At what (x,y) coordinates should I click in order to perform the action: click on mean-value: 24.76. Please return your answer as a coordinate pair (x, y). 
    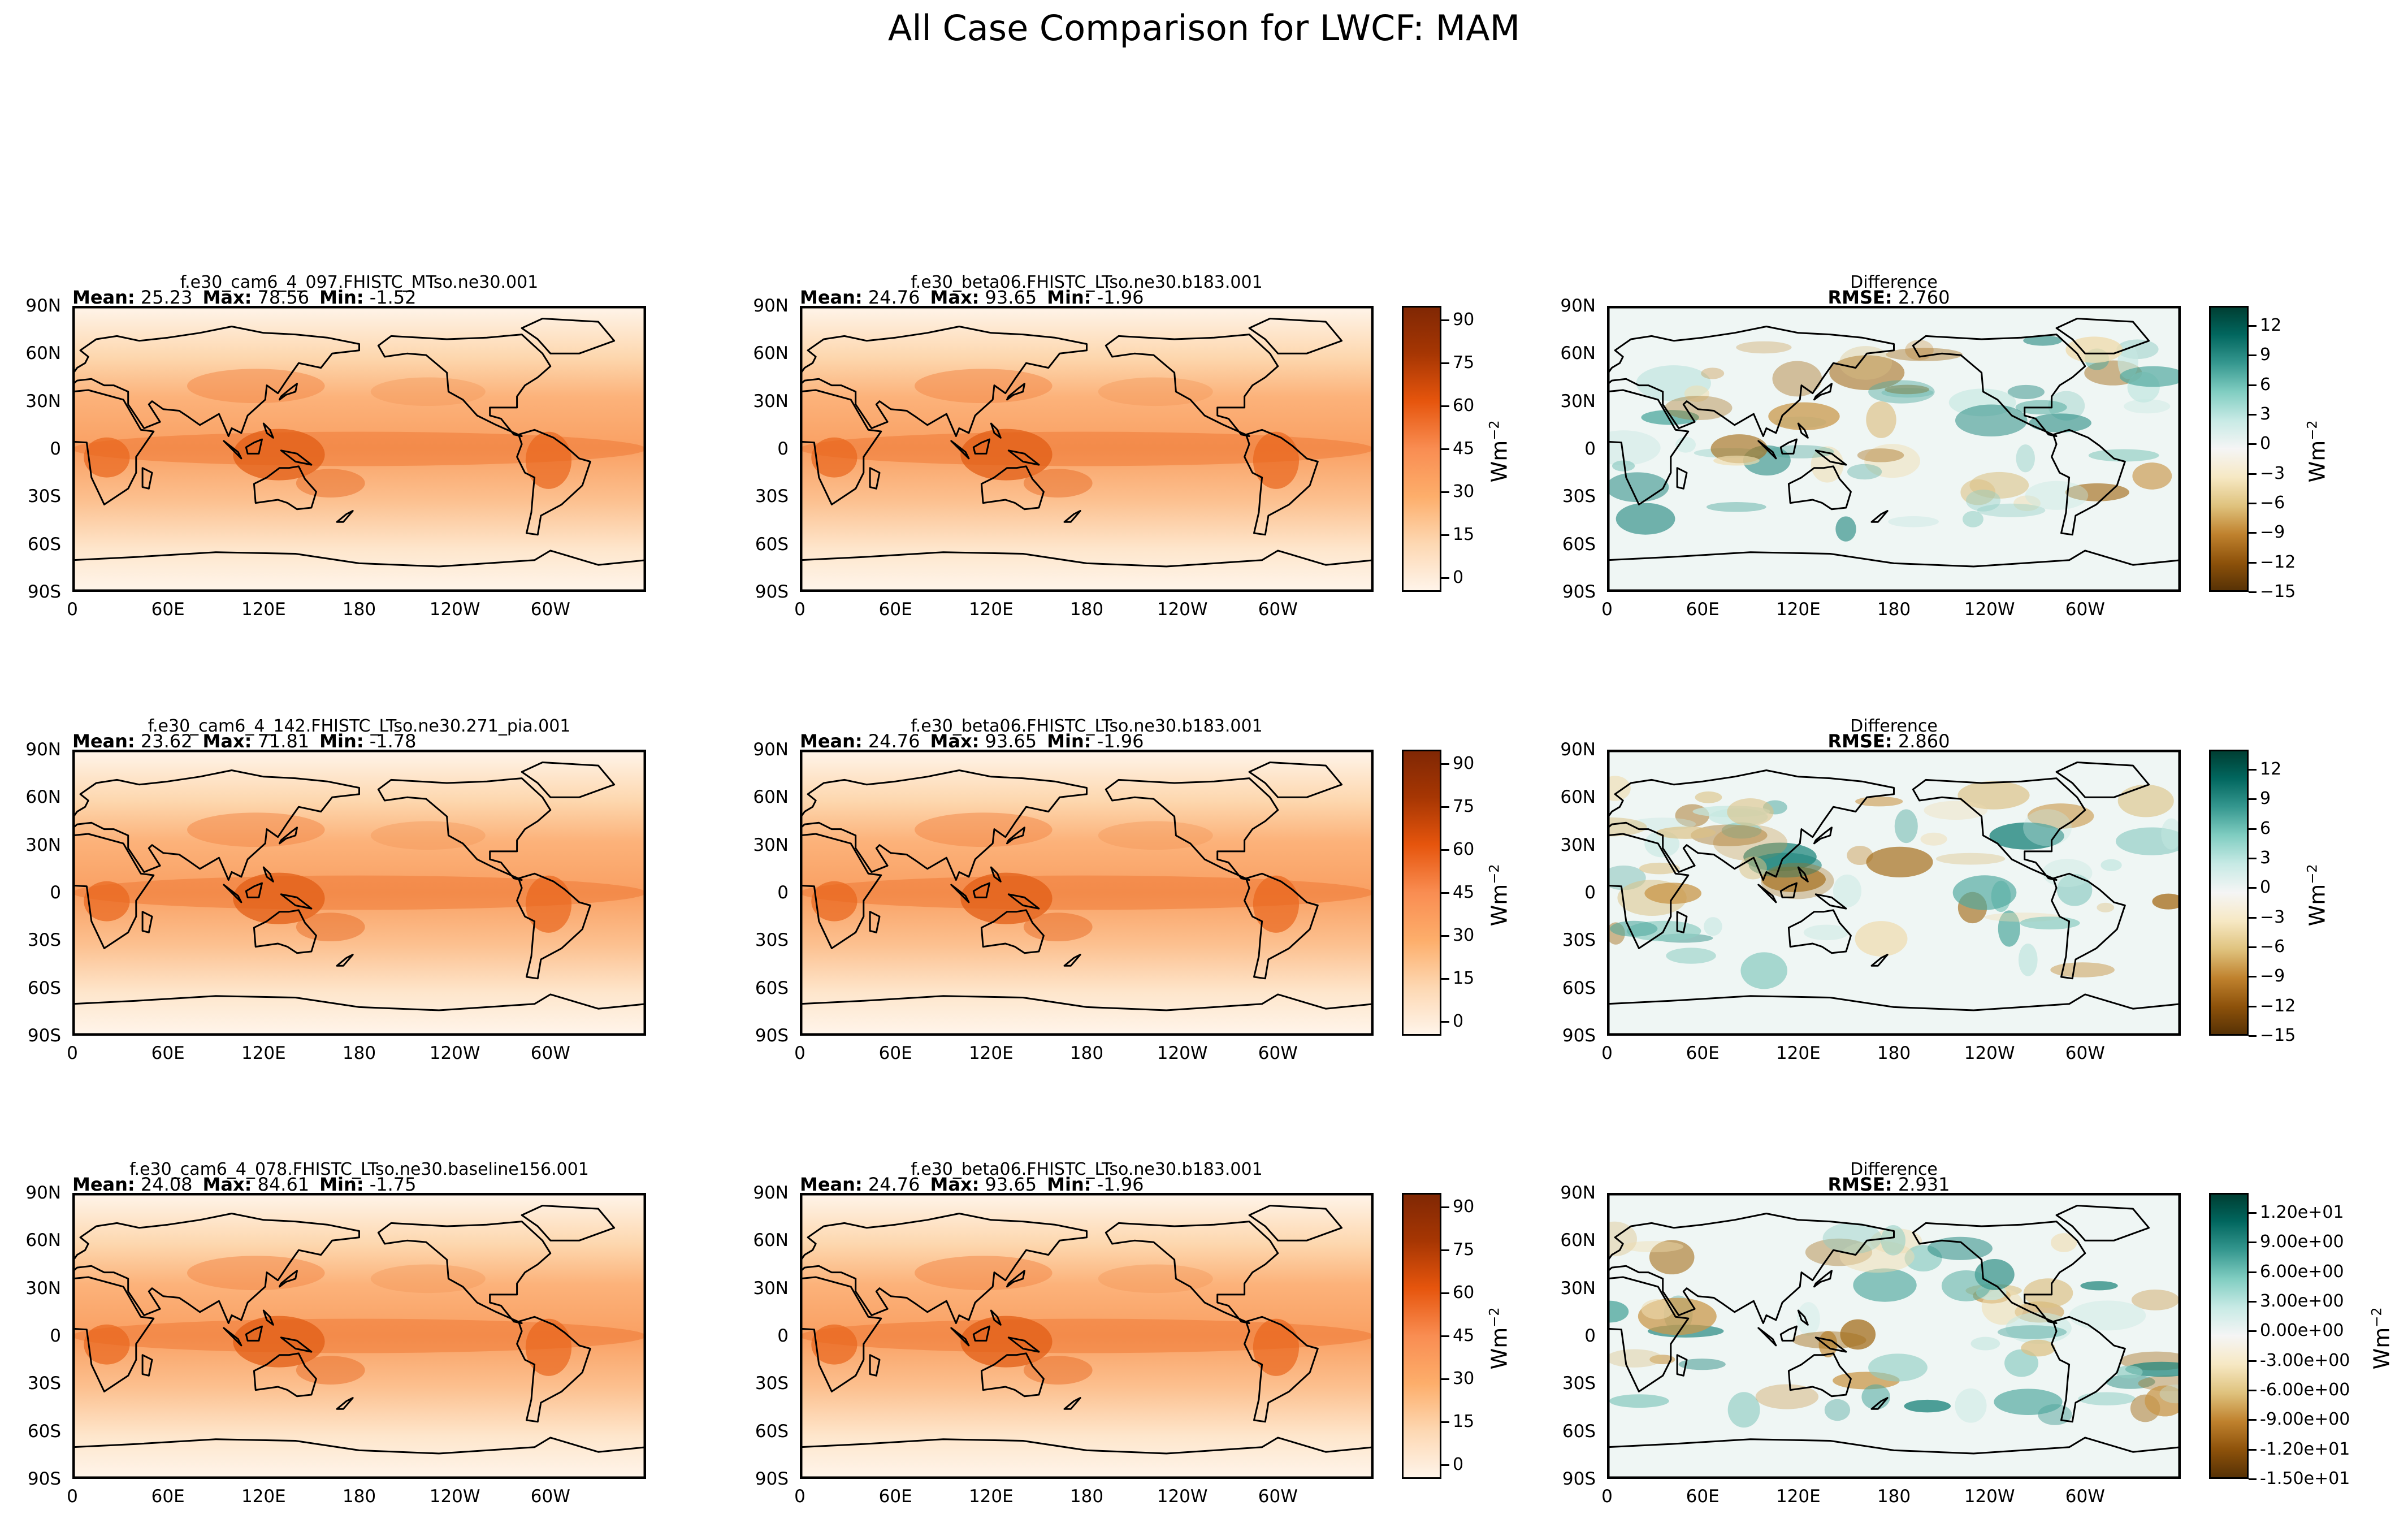
    Looking at the image, I should click on (894, 741).